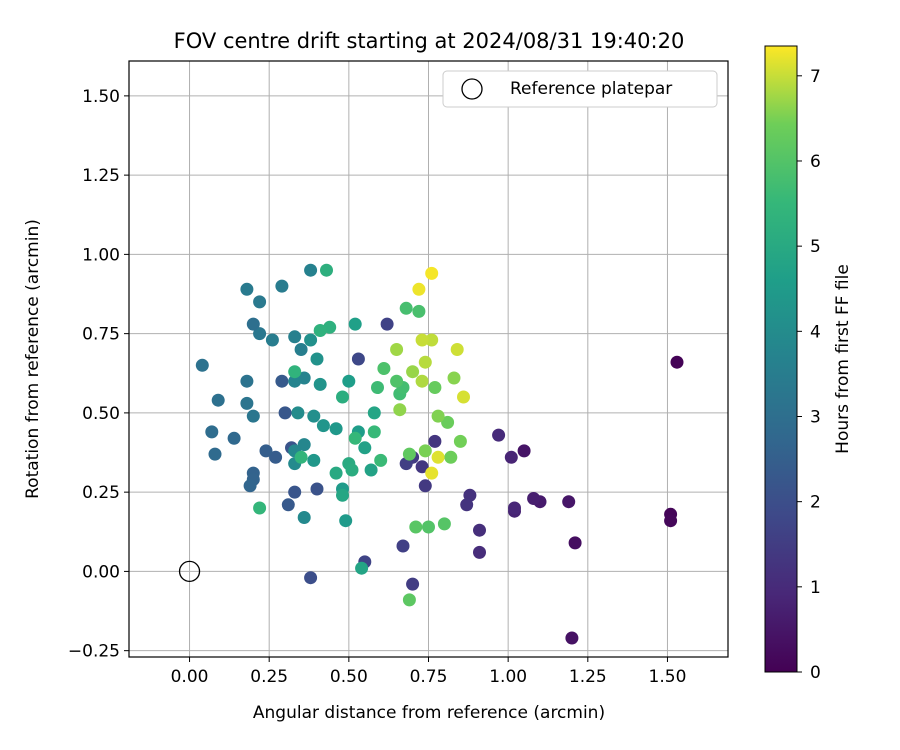 The image size is (900, 750). I want to click on legend-box, so click(580, 89).